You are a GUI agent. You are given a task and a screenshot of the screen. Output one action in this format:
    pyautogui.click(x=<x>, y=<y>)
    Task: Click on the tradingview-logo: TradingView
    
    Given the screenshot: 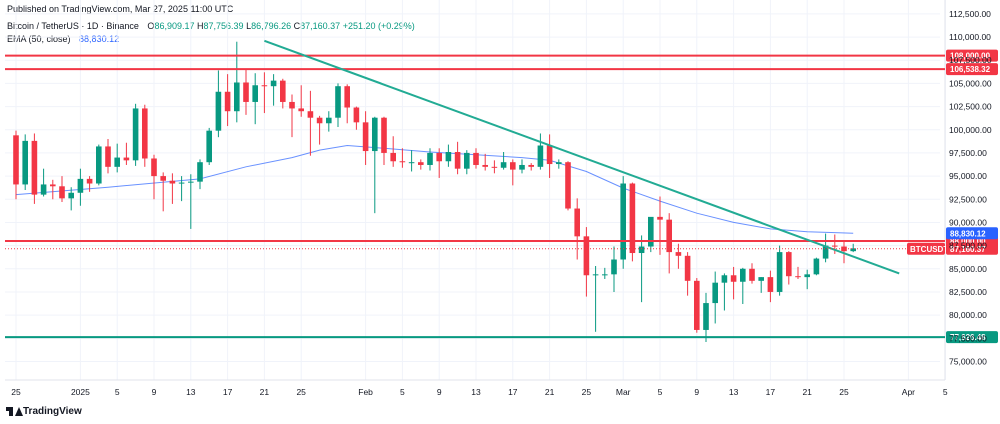 What is the action you would take?
    pyautogui.click(x=44, y=411)
    